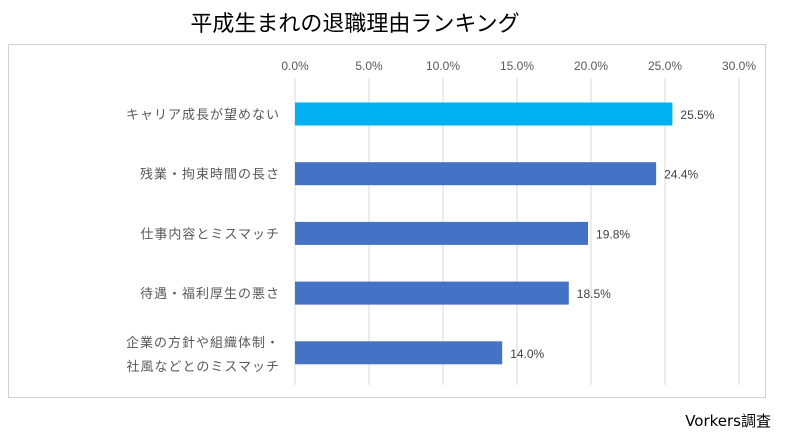 This screenshot has width=785, height=444. Describe the element at coordinates (369, 66) in the screenshot. I see `x-tick-label: 5.0%` at that location.